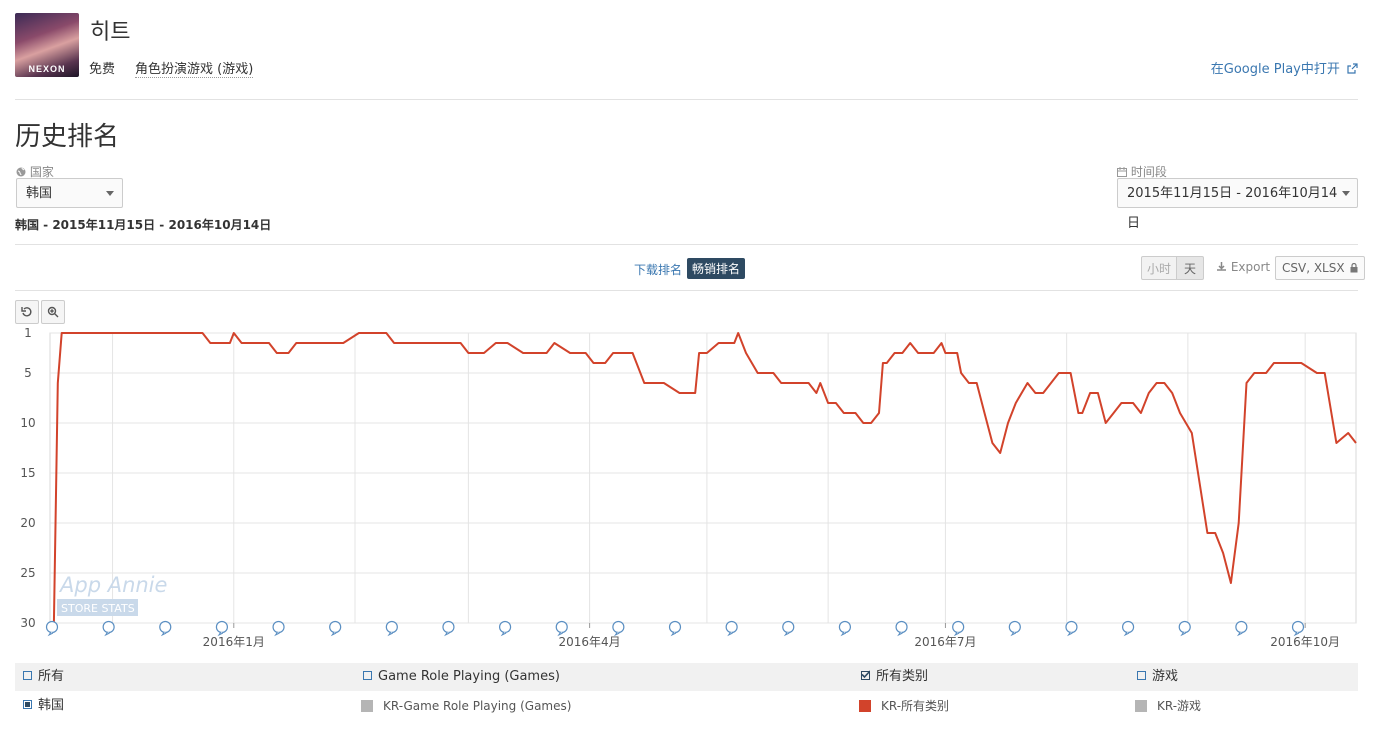  Describe the element at coordinates (143, 225) in the screenshot. I see `range-summary: 韩国 - 2015年11月15日 - 2016年10月14日` at that location.